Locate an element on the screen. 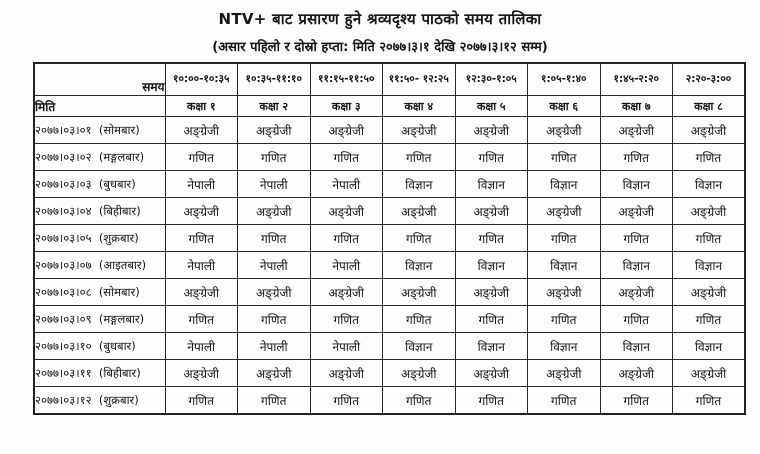  date-cell: २०७७।०३।०८ (सोमबार) is located at coordinates (99, 292).